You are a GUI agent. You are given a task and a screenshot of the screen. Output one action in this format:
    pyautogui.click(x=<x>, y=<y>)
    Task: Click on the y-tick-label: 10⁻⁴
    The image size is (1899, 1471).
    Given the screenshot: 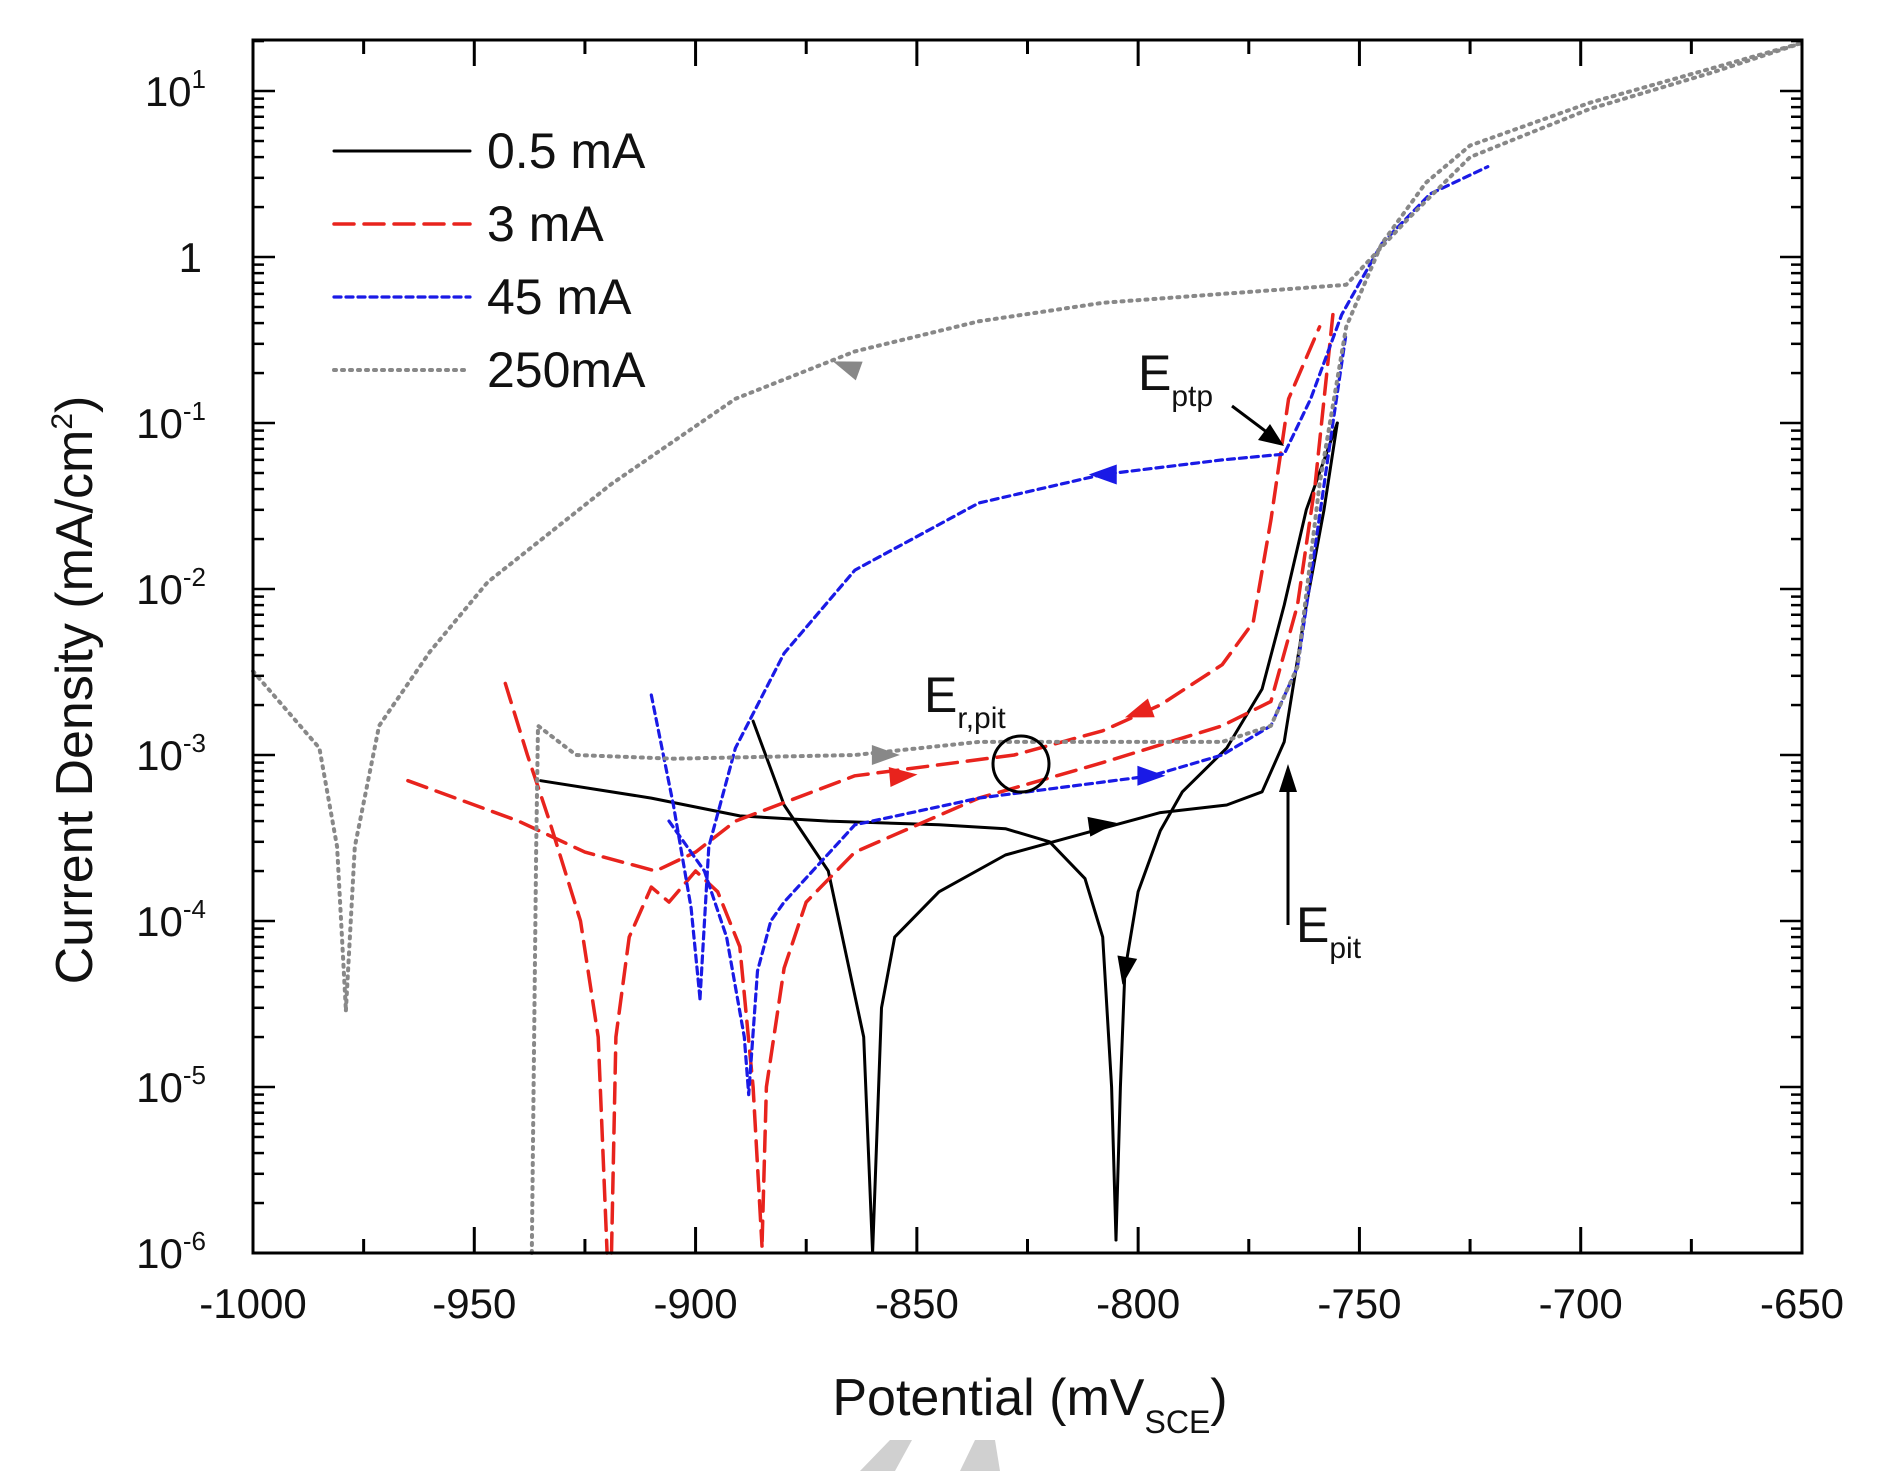 What is the action you would take?
    pyautogui.click(x=171, y=919)
    